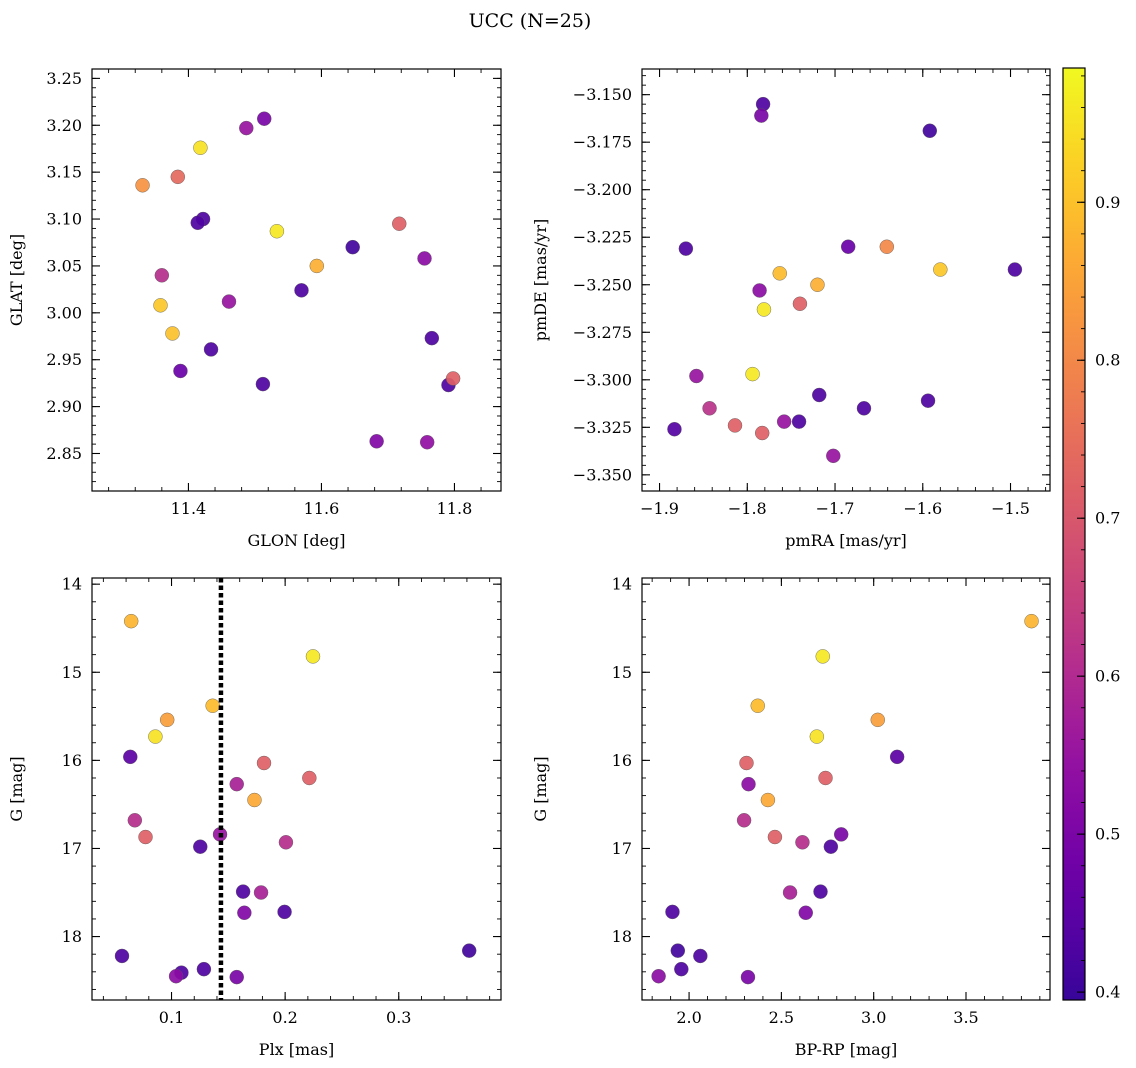 The width and height of the screenshot is (1136, 1068). Describe the element at coordinates (846, 540) in the screenshot. I see `x-axis-label: pmRA [mas/yr]` at that location.